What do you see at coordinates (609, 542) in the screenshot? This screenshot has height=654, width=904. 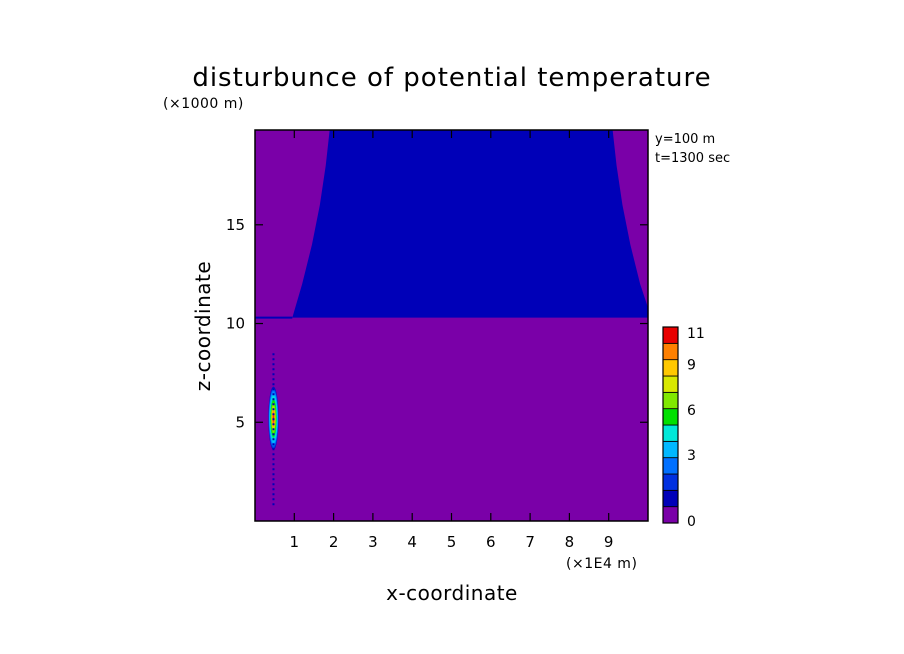 I see `x-tick-label: 9` at bounding box center [609, 542].